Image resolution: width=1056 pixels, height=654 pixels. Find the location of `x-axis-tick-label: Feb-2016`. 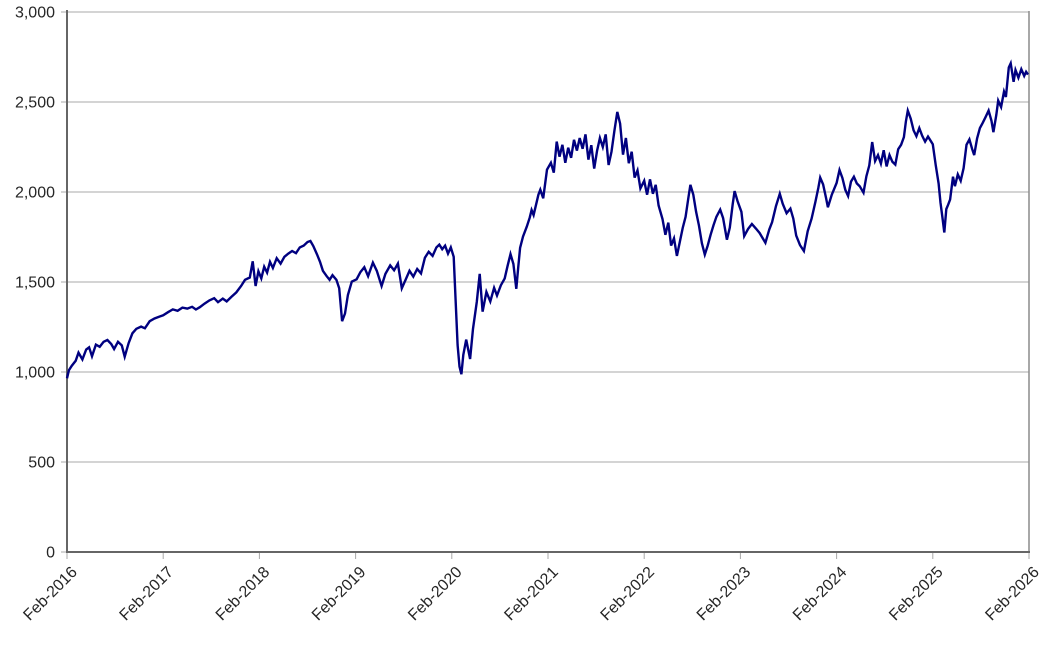

x-axis-tick-label: Feb-2016 is located at coordinates (50, 594).